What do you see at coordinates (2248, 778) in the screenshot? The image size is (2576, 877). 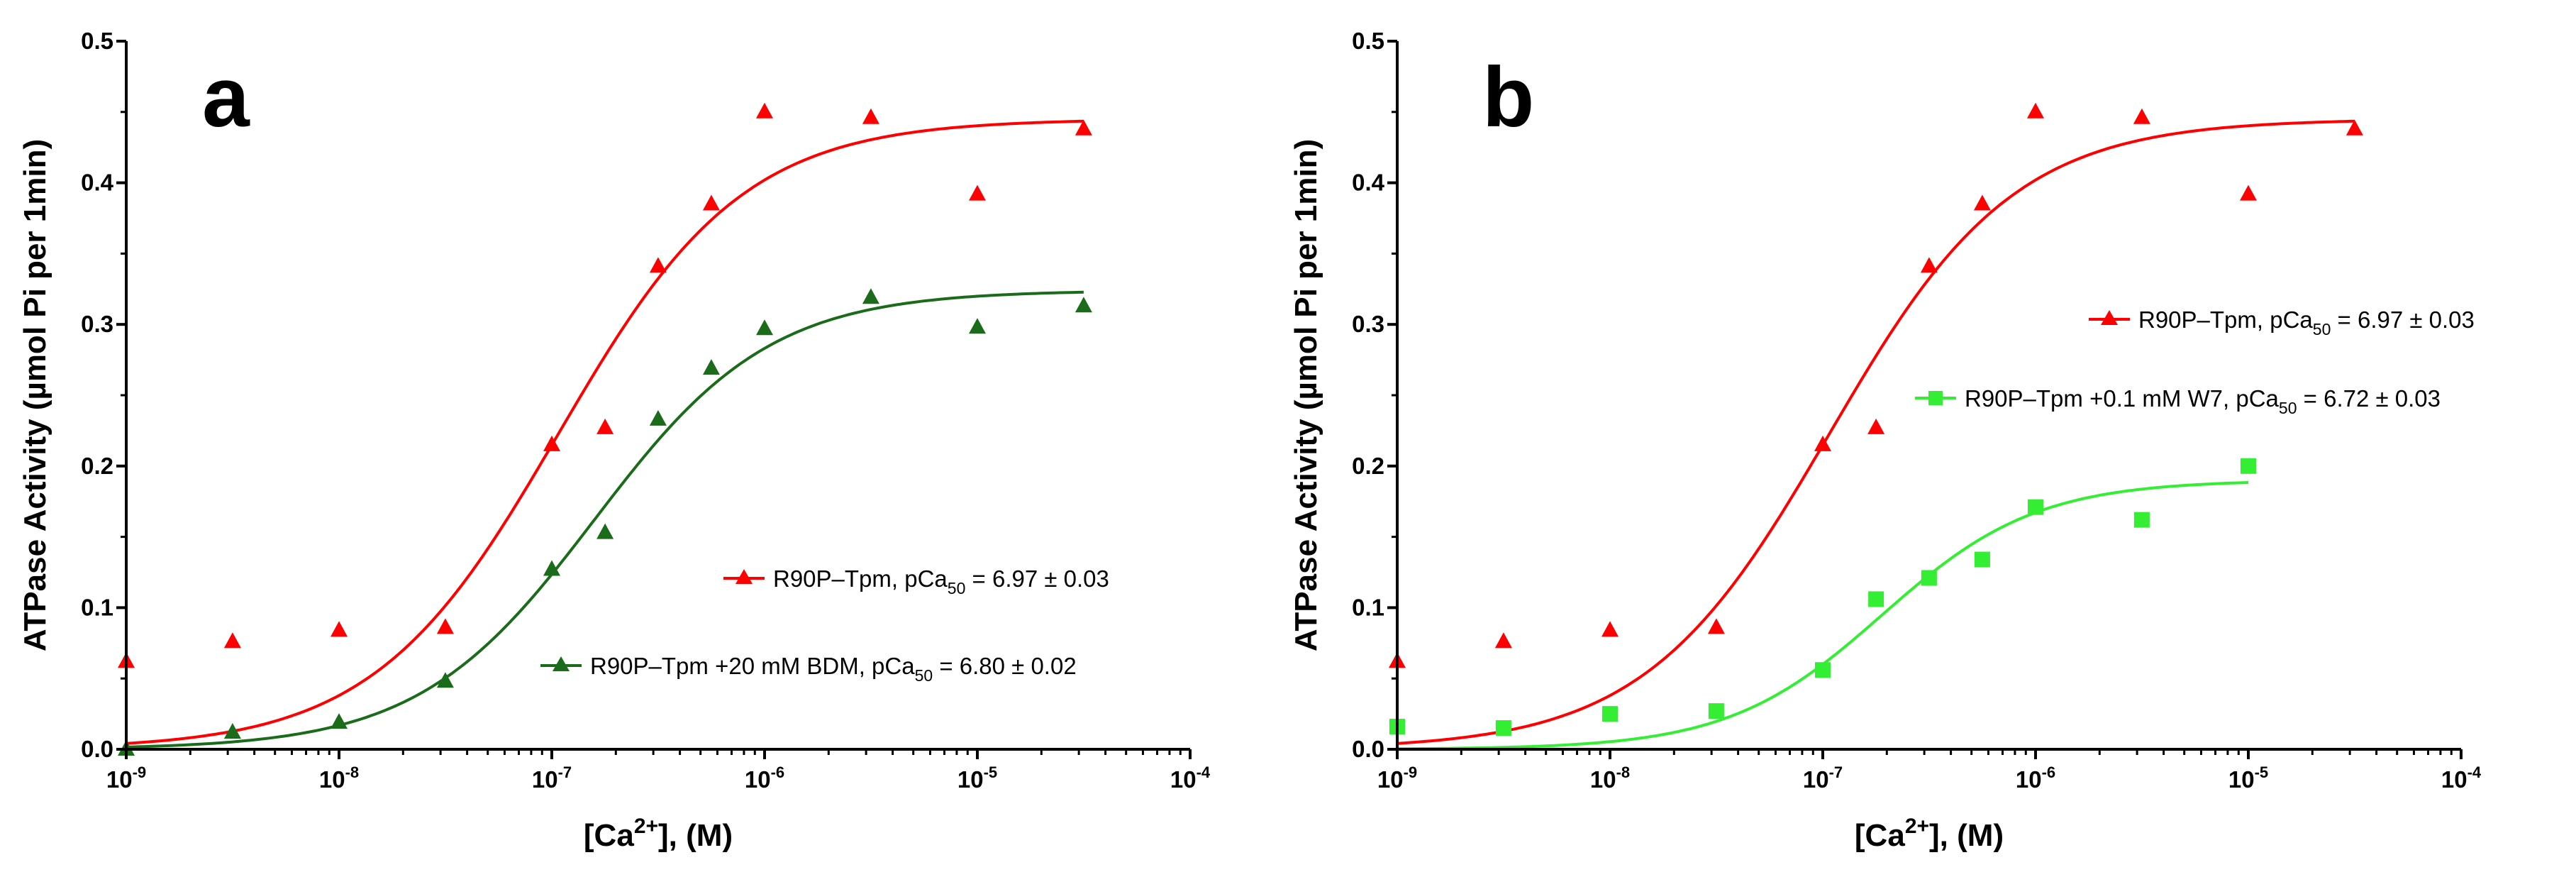 I see `panel-b-x-tick-label: 10⁻⁵` at bounding box center [2248, 778].